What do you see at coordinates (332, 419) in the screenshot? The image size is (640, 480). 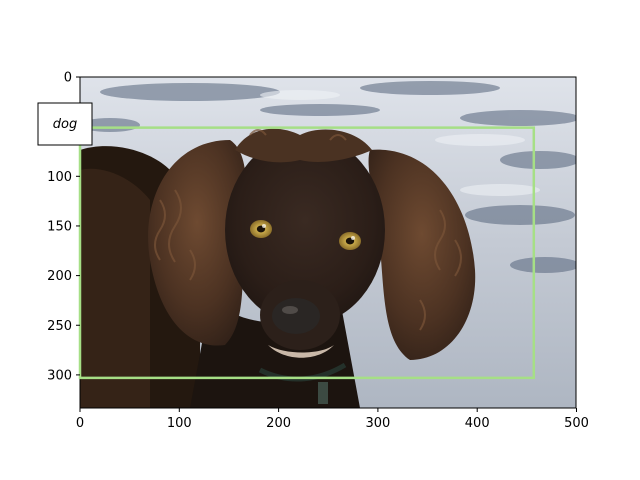 I see `x-axis: 0 100 200 300 400 500` at bounding box center [332, 419].